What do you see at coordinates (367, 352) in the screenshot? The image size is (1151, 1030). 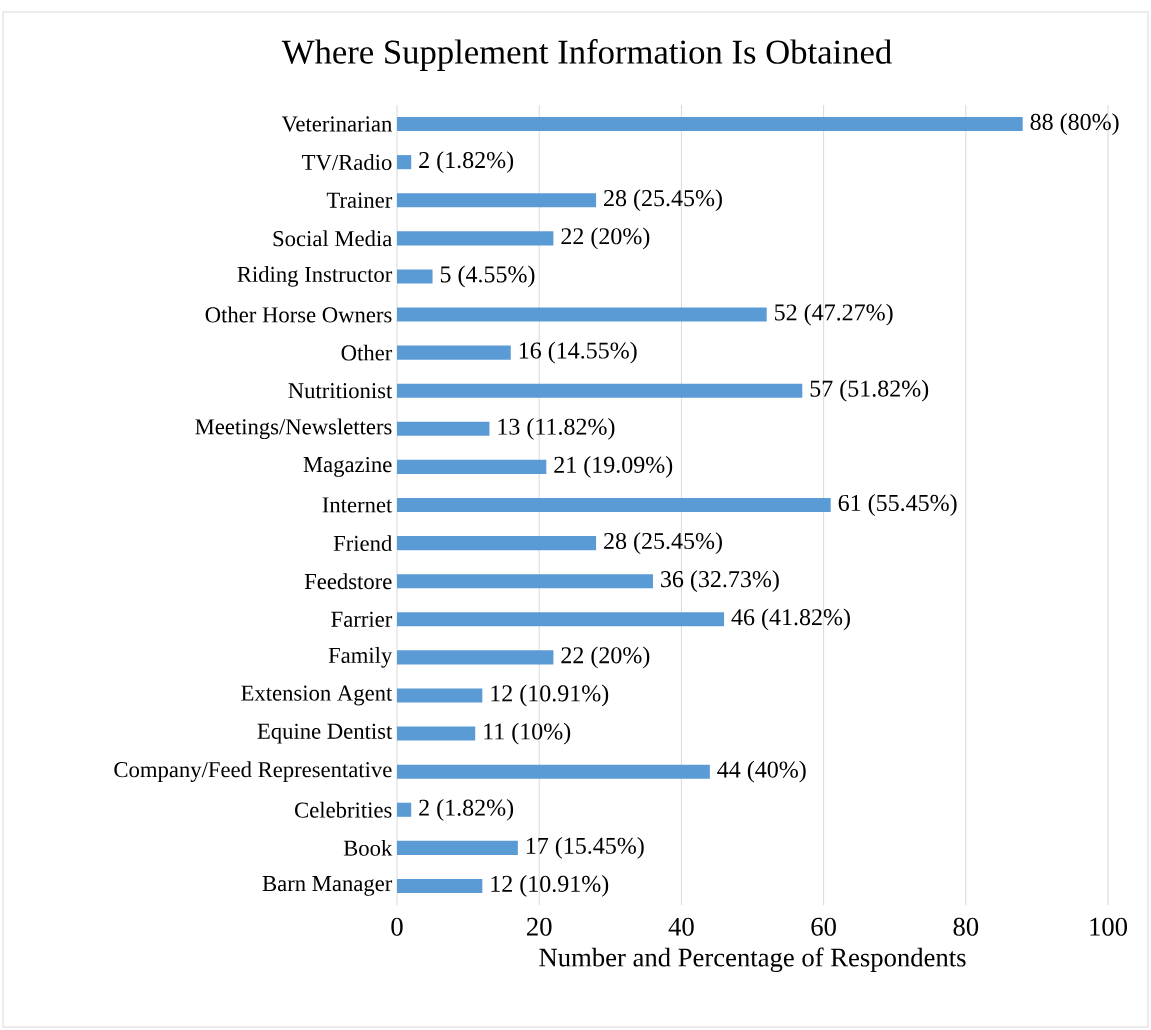 I see `y-tick-label: Other` at bounding box center [367, 352].